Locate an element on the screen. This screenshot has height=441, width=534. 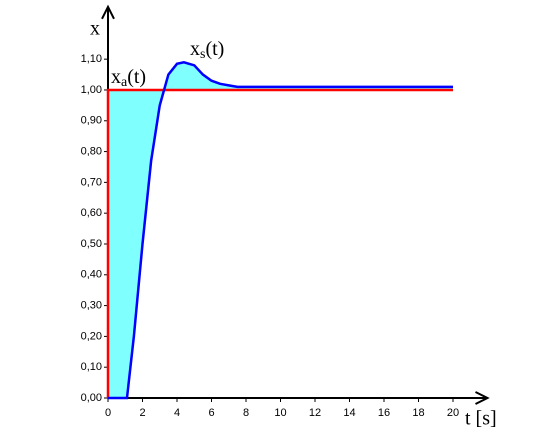
y-arrow is located at coordinates (108, 12).